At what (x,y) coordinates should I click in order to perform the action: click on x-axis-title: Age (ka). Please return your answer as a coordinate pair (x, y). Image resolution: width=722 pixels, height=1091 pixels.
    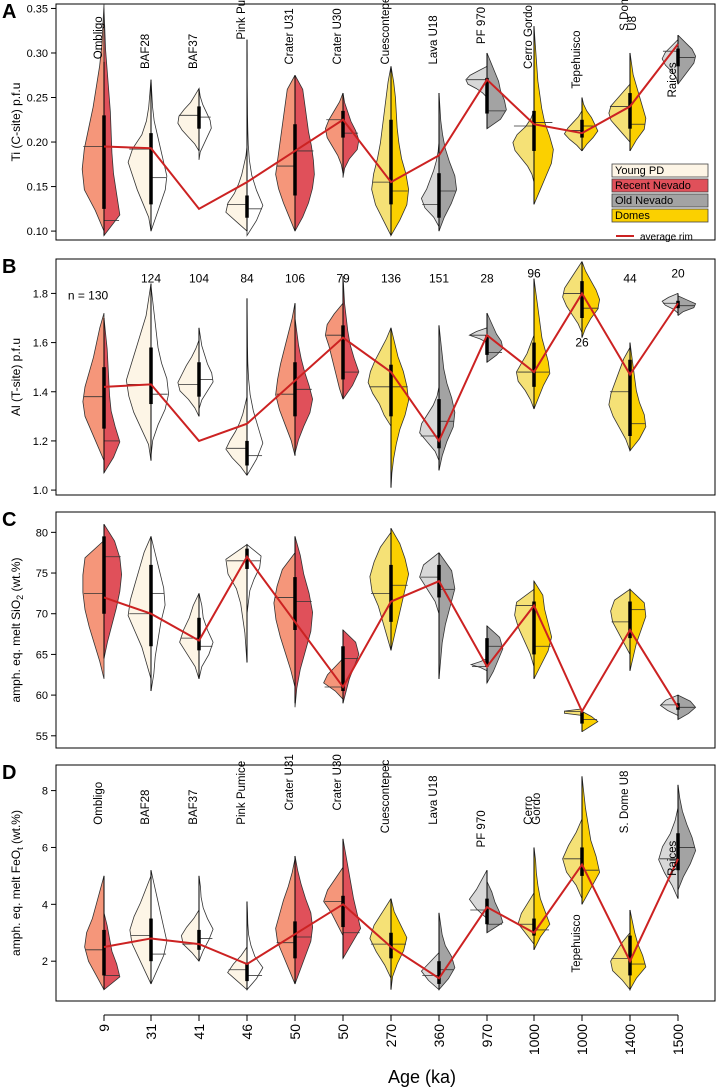
    Looking at the image, I should click on (422, 1077).